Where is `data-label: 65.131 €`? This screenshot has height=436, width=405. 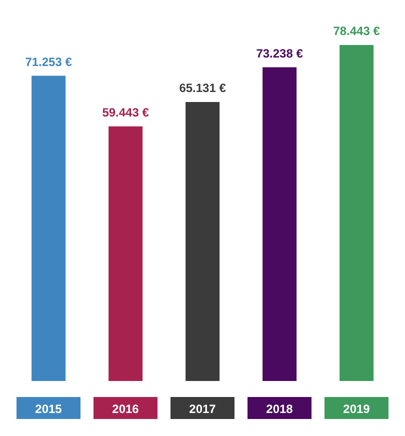
data-label: 65.131 € is located at coordinates (202, 88).